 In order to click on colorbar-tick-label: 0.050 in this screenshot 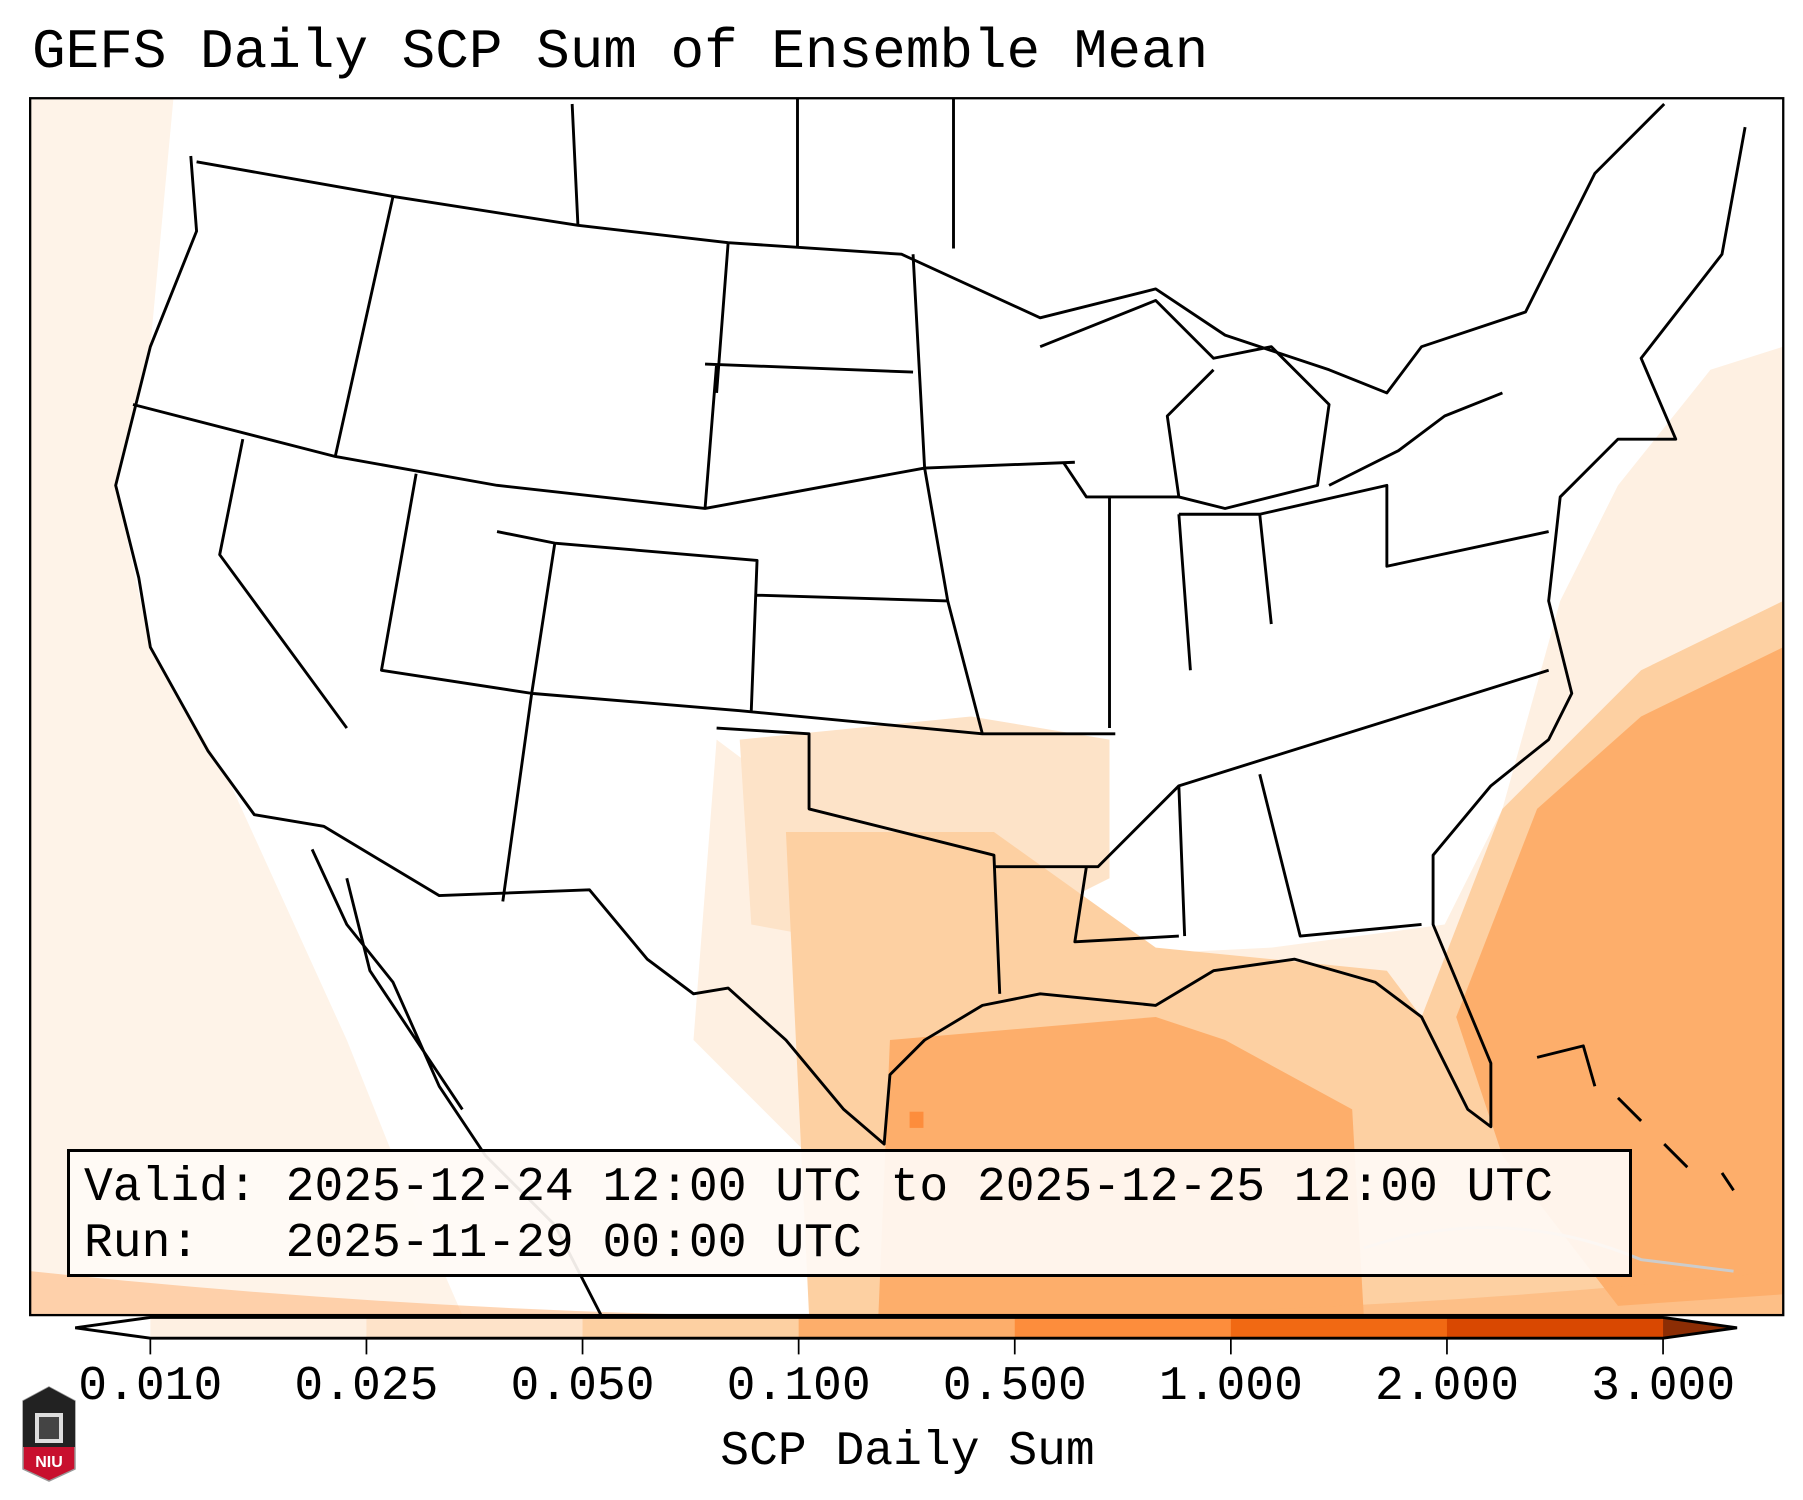, I will do `click(582, 1387)`.